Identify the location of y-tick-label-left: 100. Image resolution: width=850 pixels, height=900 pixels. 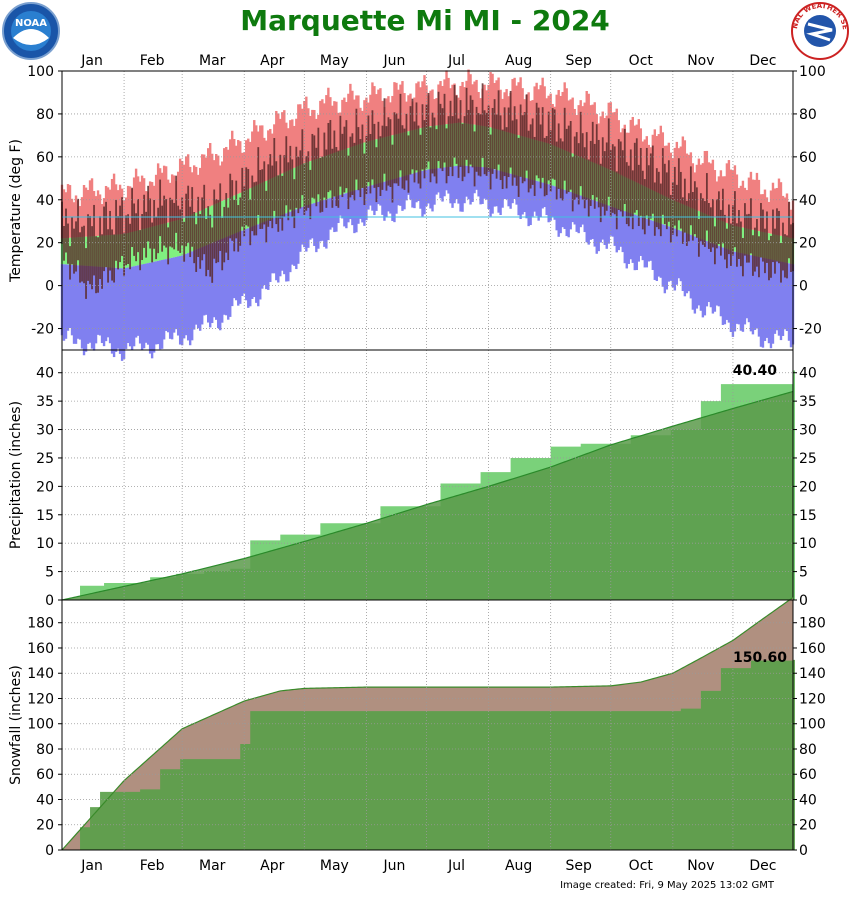
(40, 725).